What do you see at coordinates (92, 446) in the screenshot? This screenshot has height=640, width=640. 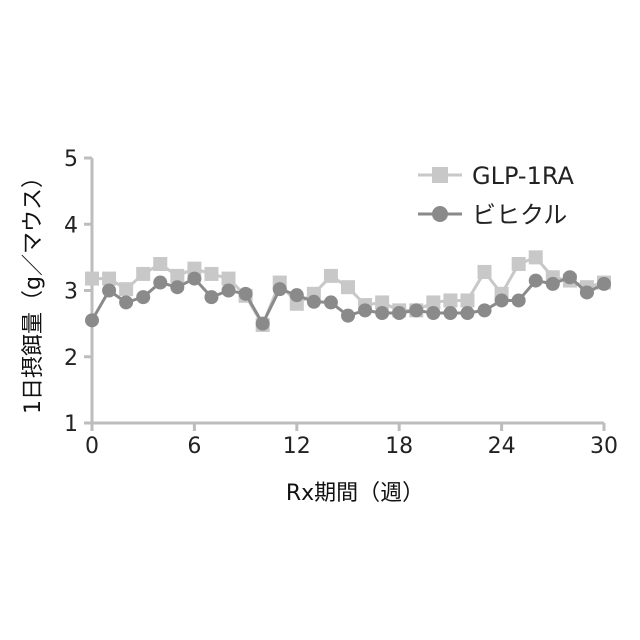 I see `x-tick-label: 0` at bounding box center [92, 446].